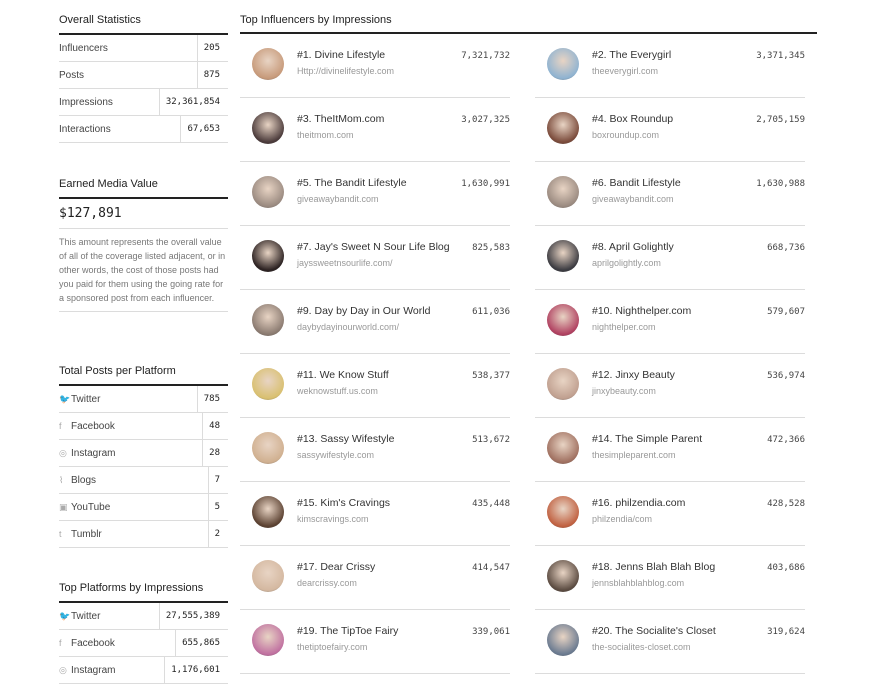 The width and height of the screenshot is (889, 684). Describe the element at coordinates (344, 503) in the screenshot. I see `influencer-name: #15. Kim's Cravings` at that location.